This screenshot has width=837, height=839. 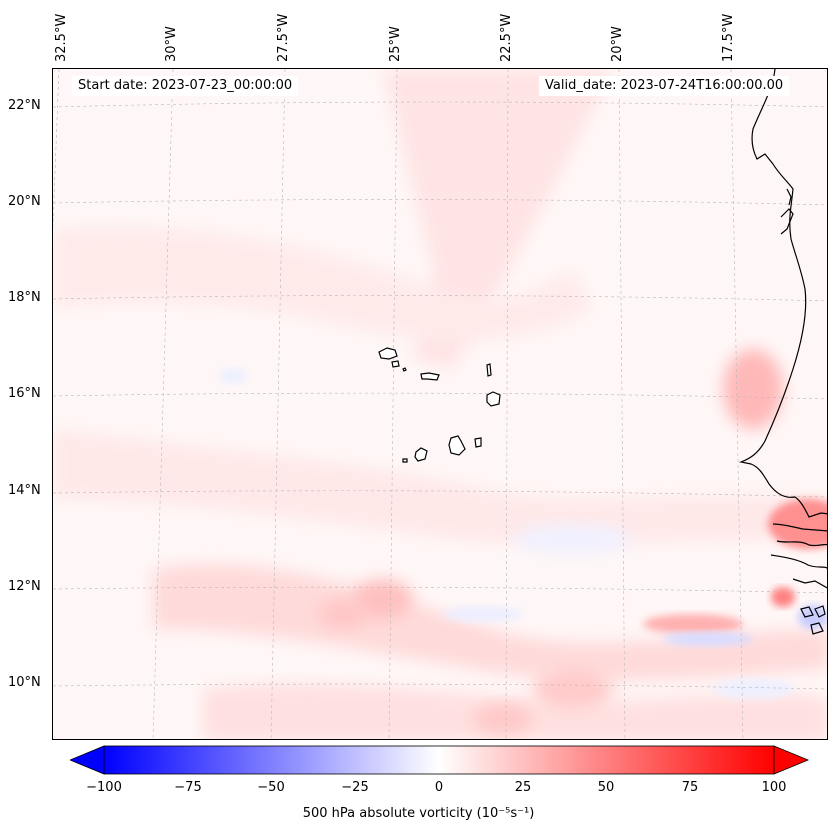 I want to click on colorbar-tick-neg50: −50, so click(x=271, y=787).